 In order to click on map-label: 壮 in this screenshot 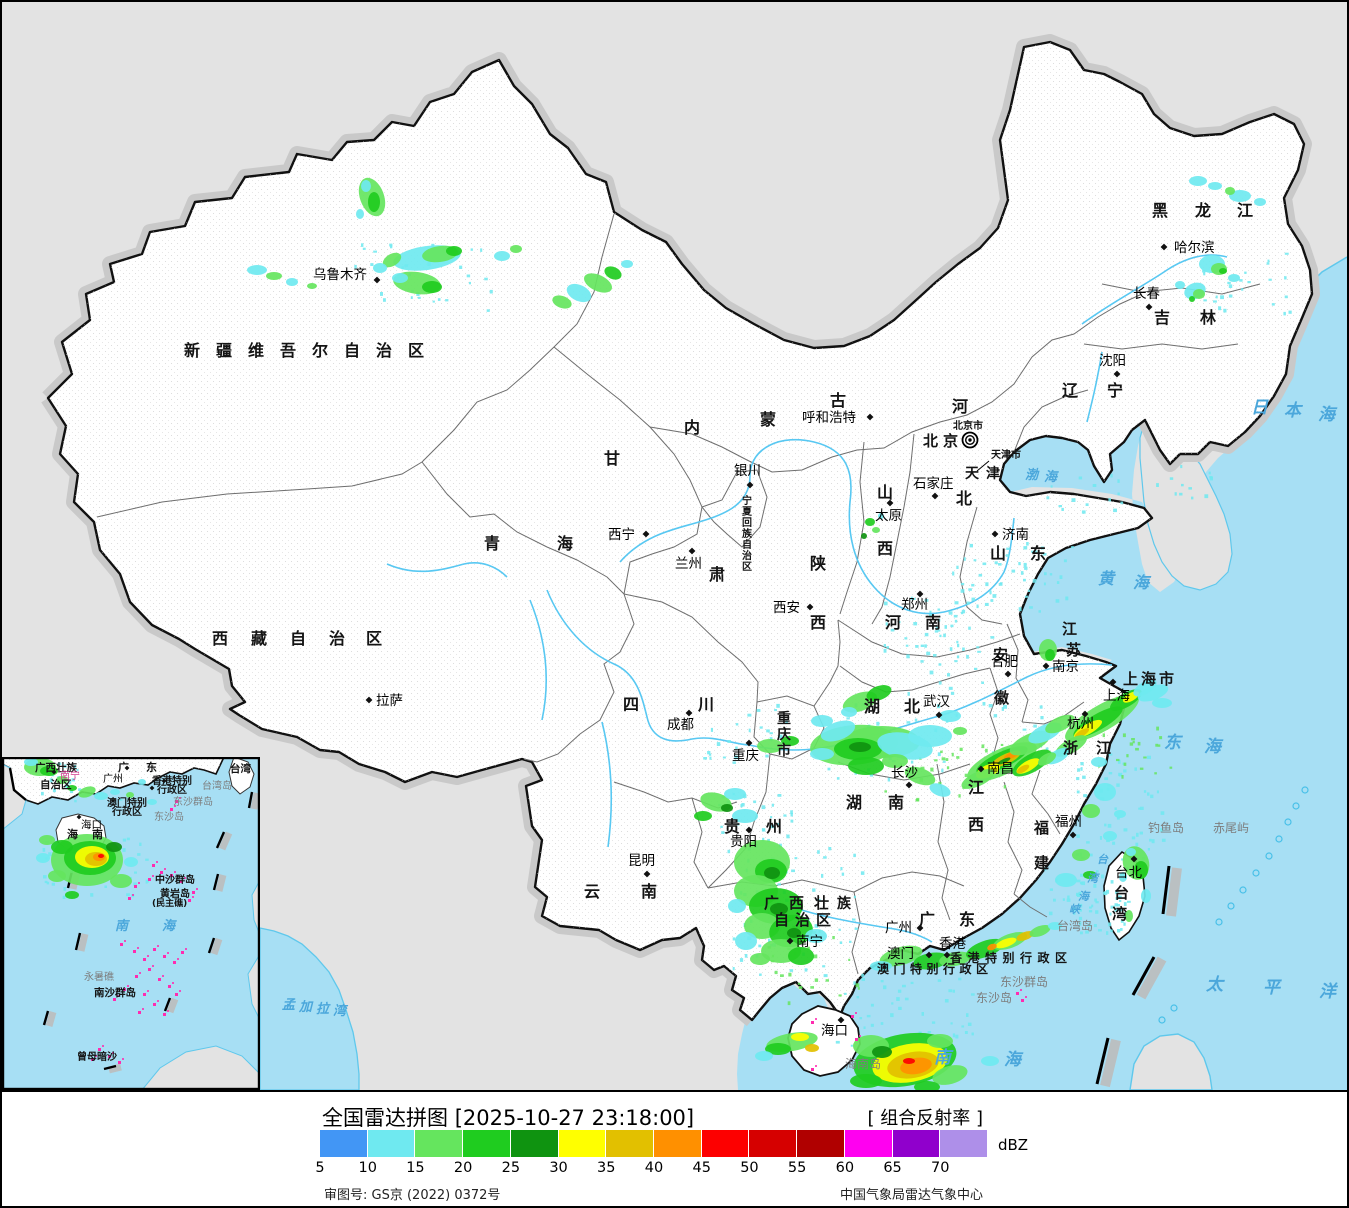, I will do `click(821, 903)`.